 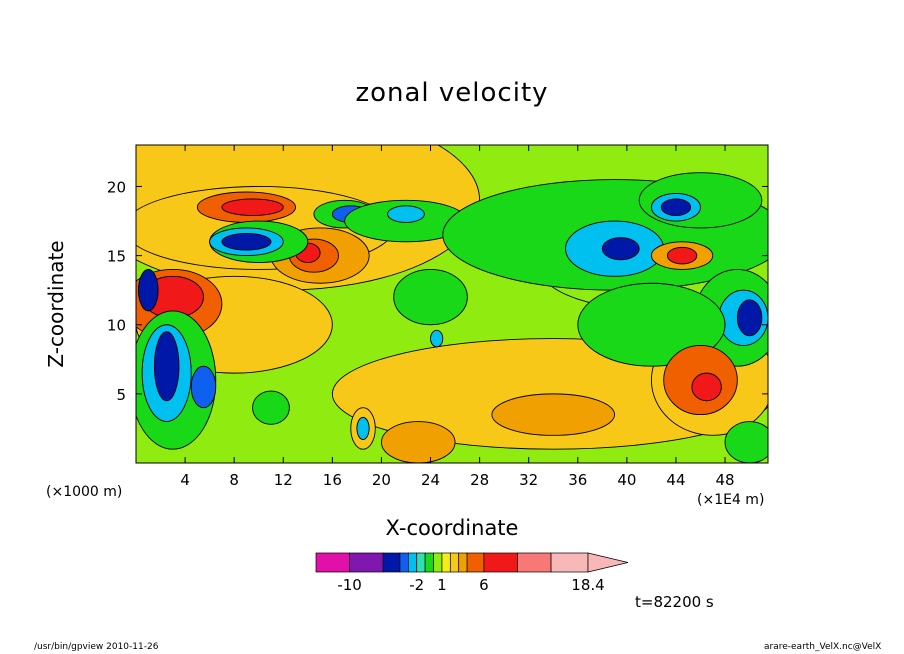 What do you see at coordinates (452, 528) in the screenshot?
I see `x-axis-label: X-coordinate` at bounding box center [452, 528].